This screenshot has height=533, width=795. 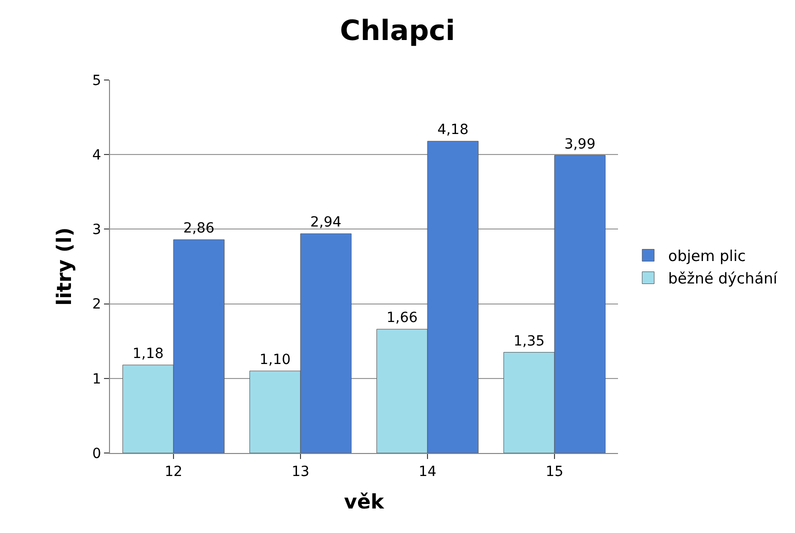 What do you see at coordinates (452, 130) in the screenshot?
I see `data-label: 4,18` at bounding box center [452, 130].